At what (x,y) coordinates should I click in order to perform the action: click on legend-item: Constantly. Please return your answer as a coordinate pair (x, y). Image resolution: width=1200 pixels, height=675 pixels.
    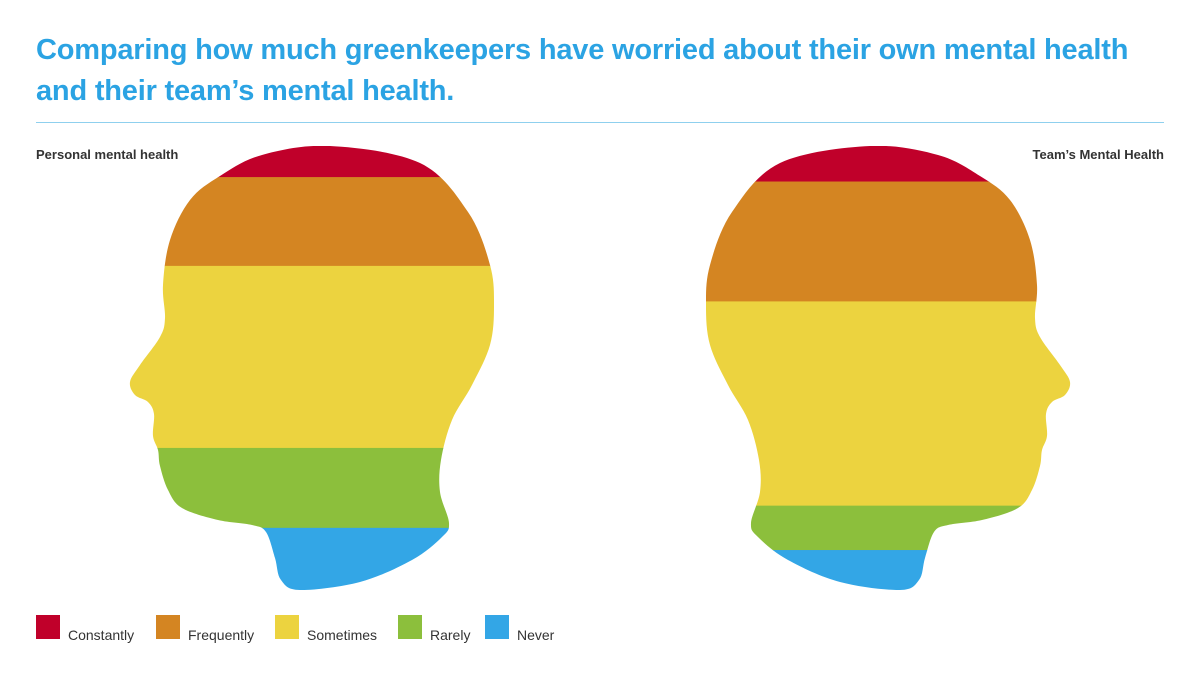
    Looking at the image, I should click on (96, 629).